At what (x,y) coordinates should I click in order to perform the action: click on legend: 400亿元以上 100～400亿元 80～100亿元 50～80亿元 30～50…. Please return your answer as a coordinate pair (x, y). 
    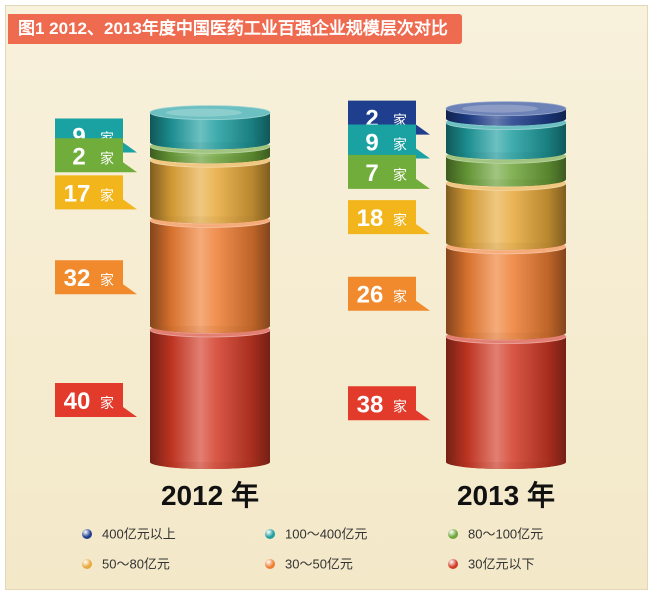
    Looking at the image, I should click on (327, 554).